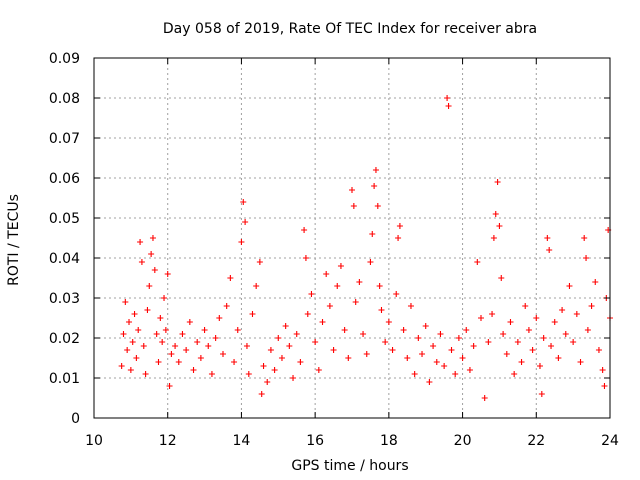  What do you see at coordinates (64, 139) in the screenshot?
I see `y-tick-label: 0.07` at bounding box center [64, 139].